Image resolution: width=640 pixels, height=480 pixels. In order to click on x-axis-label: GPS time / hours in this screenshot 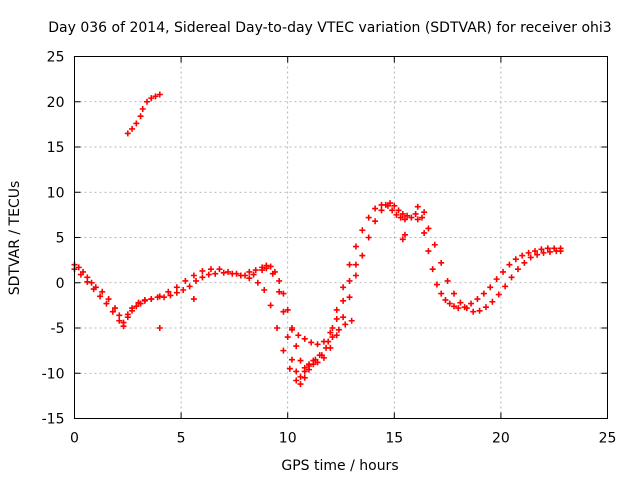, I will do `click(339, 466)`.